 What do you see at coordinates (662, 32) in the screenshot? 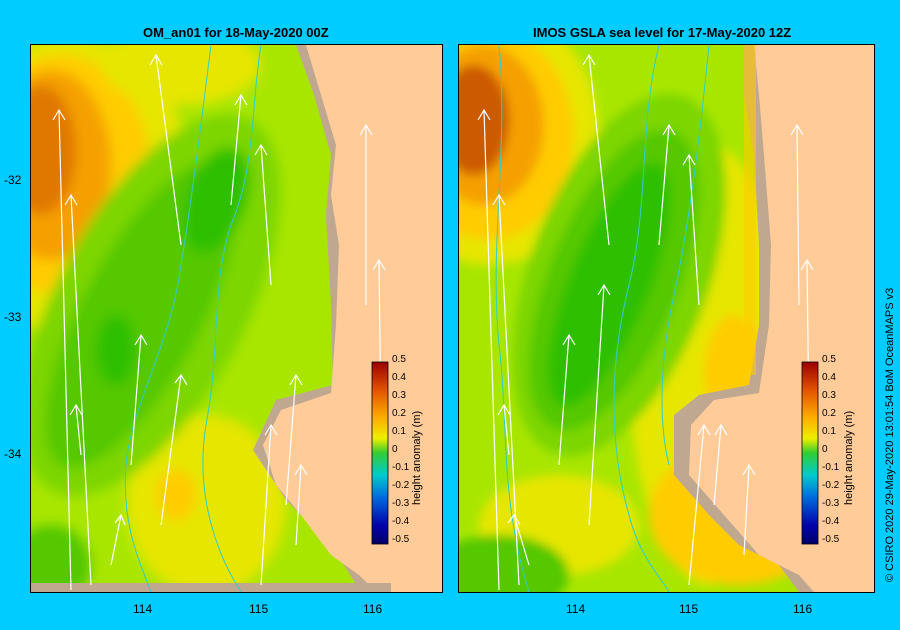
I see `panel-title-right: IMOS GSLA sea level for 17-May-2020 12Z` at bounding box center [662, 32].